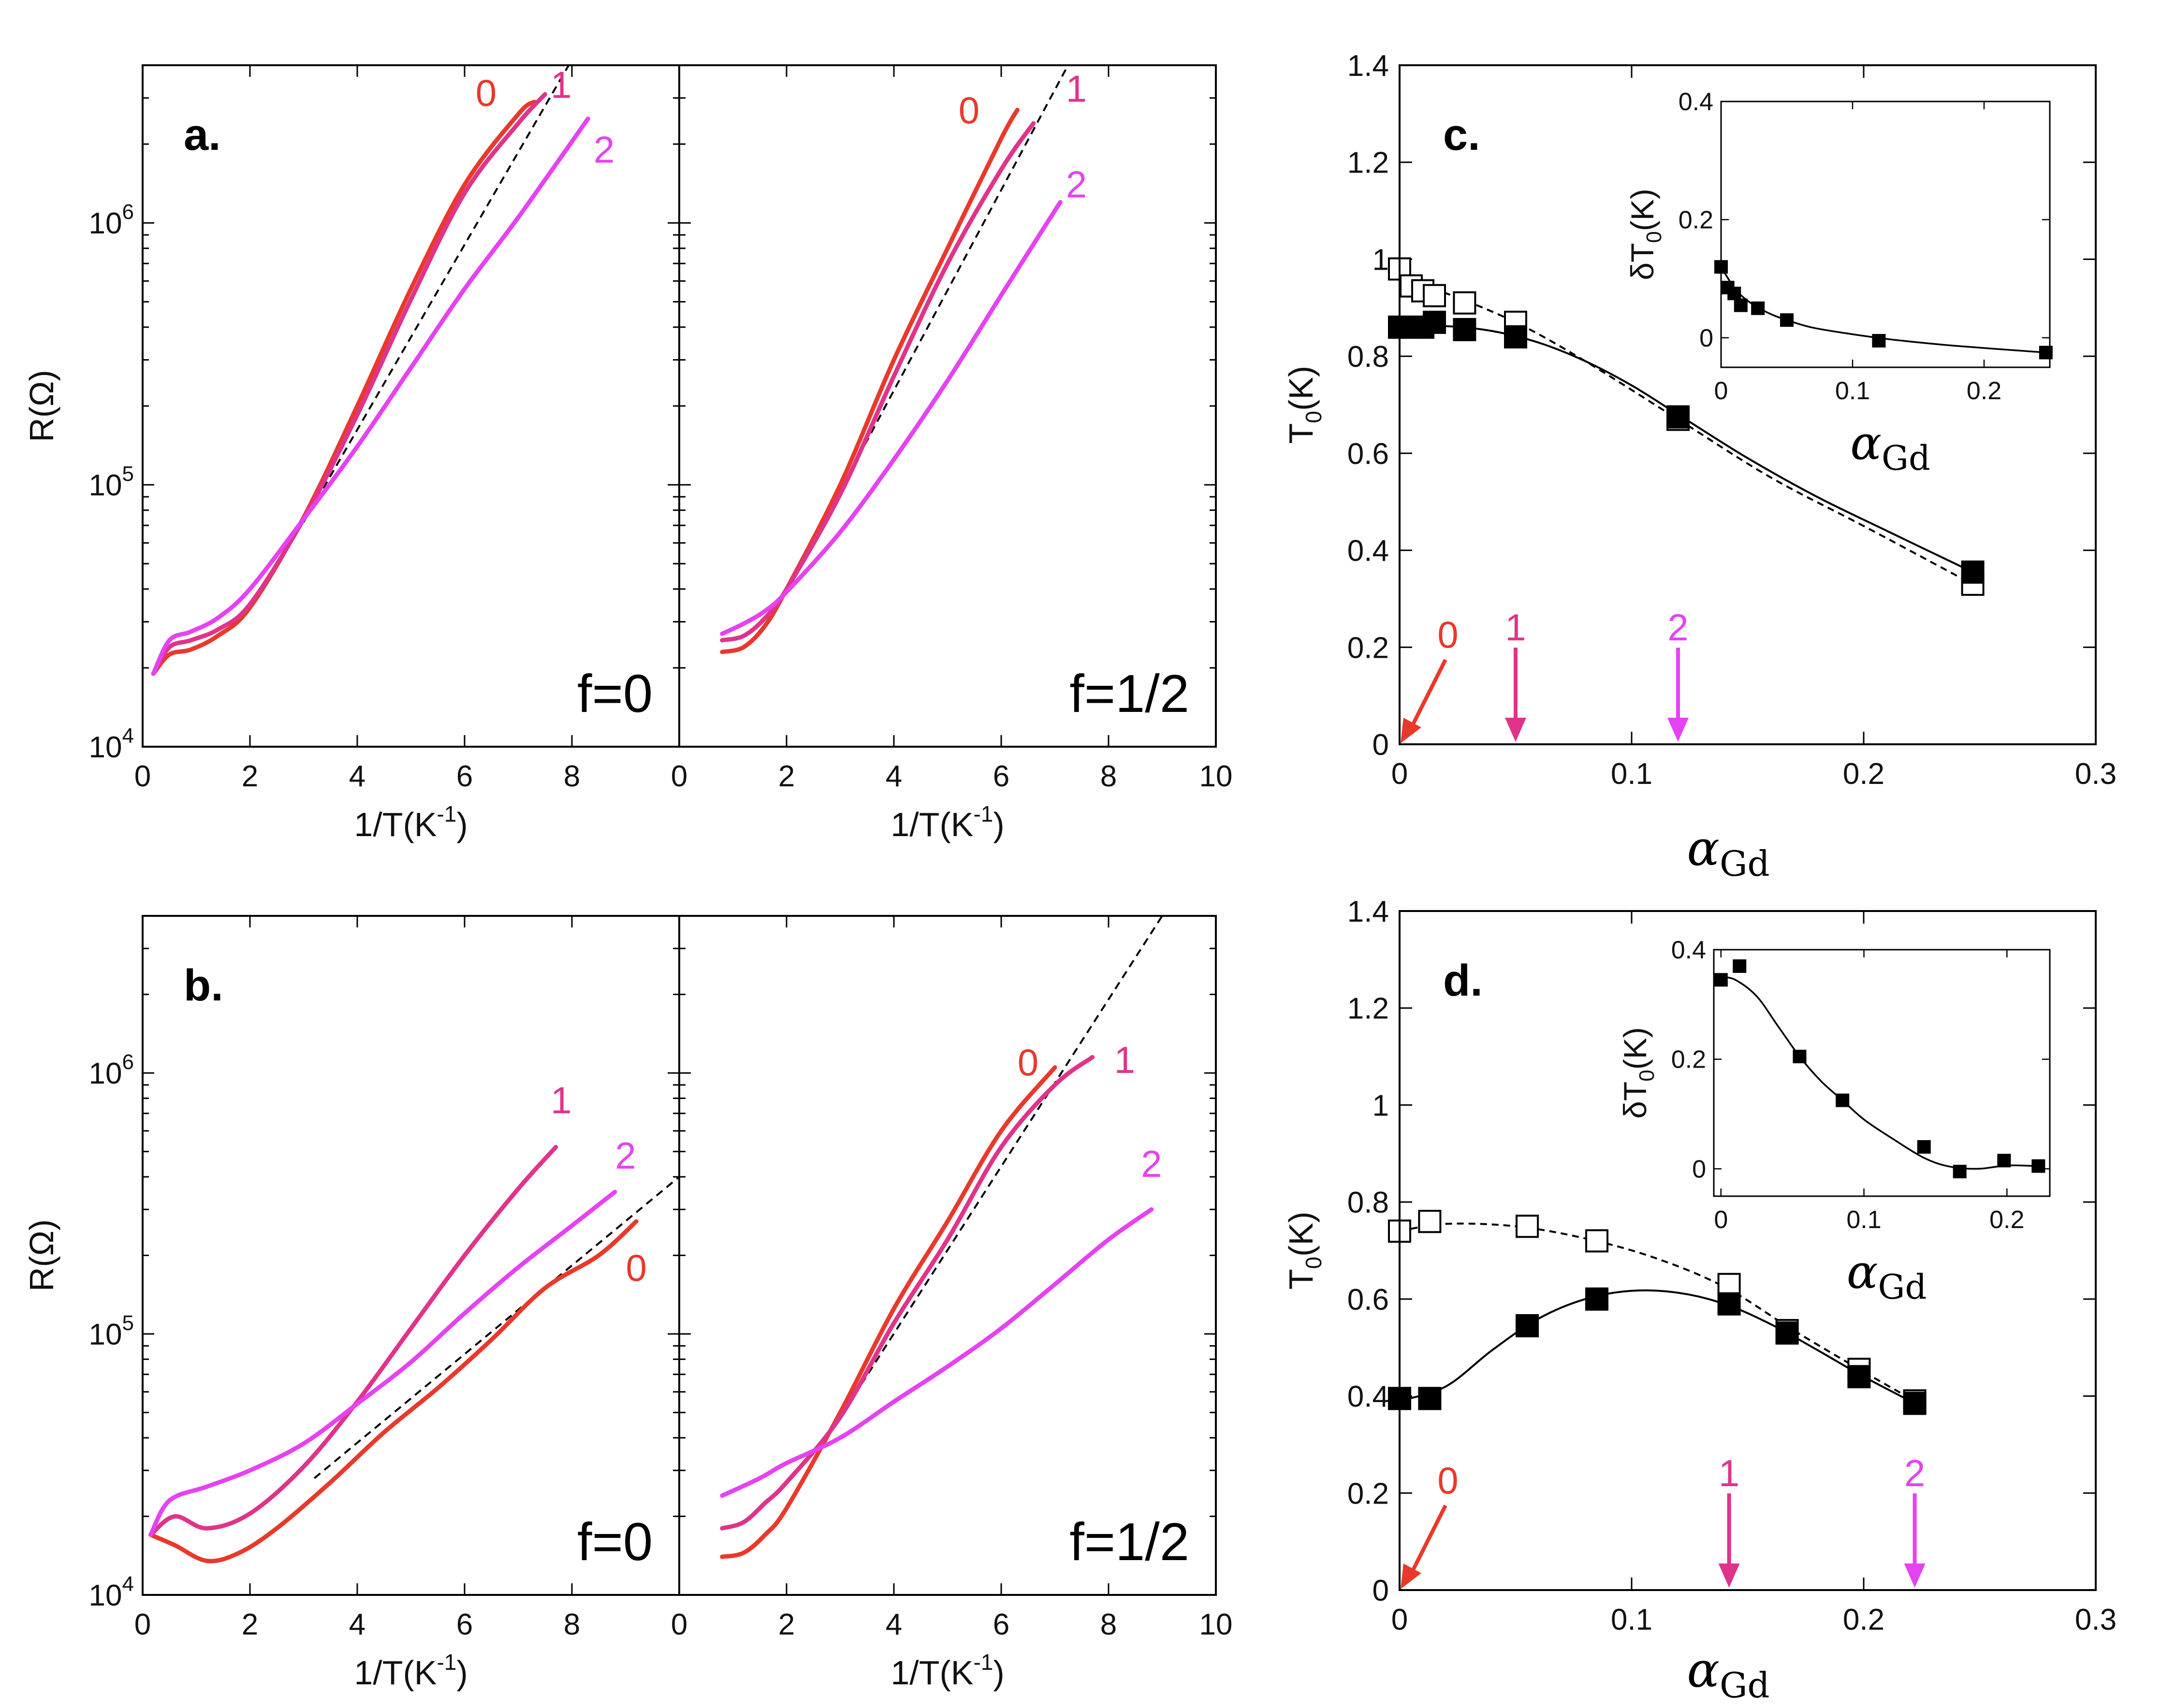 The image size is (2161, 1708). Describe the element at coordinates (128, 736) in the screenshot. I see `y-tick-exp: 4` at that location.